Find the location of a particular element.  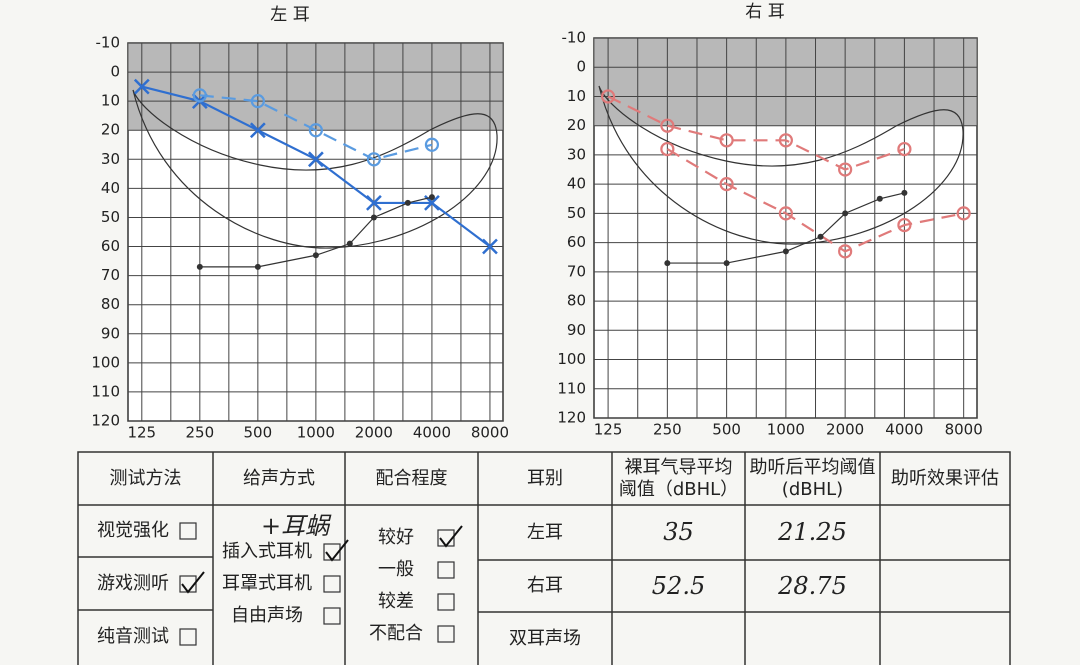

aided-threshold: 28.75 is located at coordinates (812, 585).